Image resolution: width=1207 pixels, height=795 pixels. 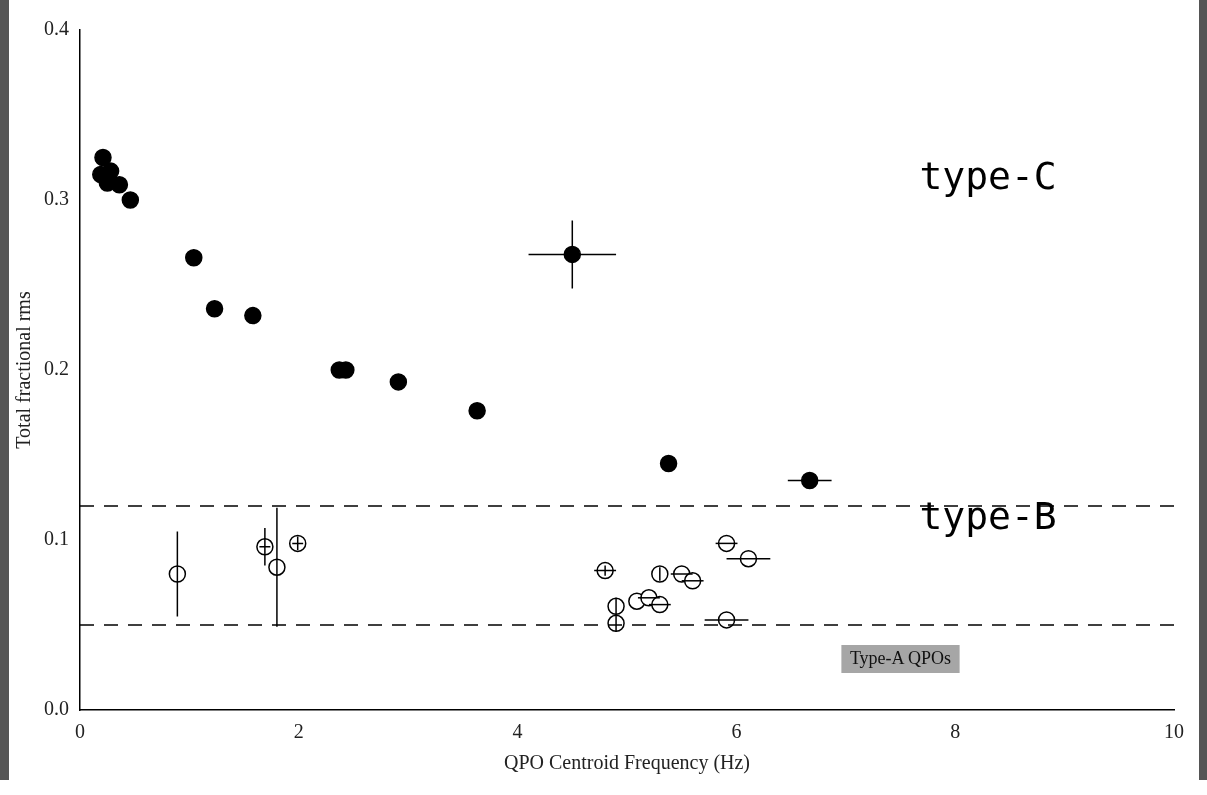 What do you see at coordinates (1173, 731) in the screenshot?
I see `x-tick-label: 10` at bounding box center [1173, 731].